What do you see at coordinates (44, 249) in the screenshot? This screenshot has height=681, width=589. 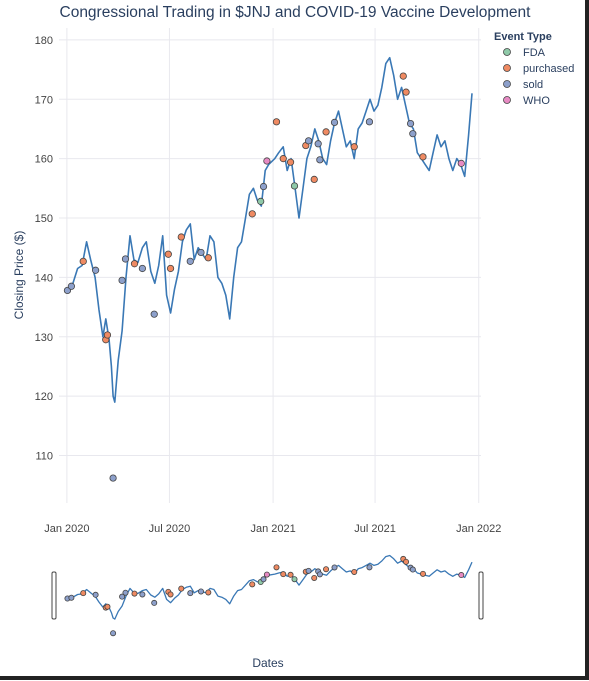 I see `y-axis: 110 120 130 140 150 160 170 180` at bounding box center [44, 249].